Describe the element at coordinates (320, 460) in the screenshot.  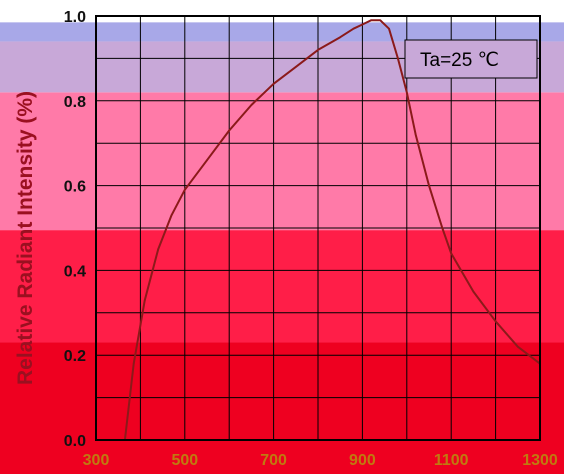
I see `x-tick-labels: 300 500 700 900 1100 1300` at that location.